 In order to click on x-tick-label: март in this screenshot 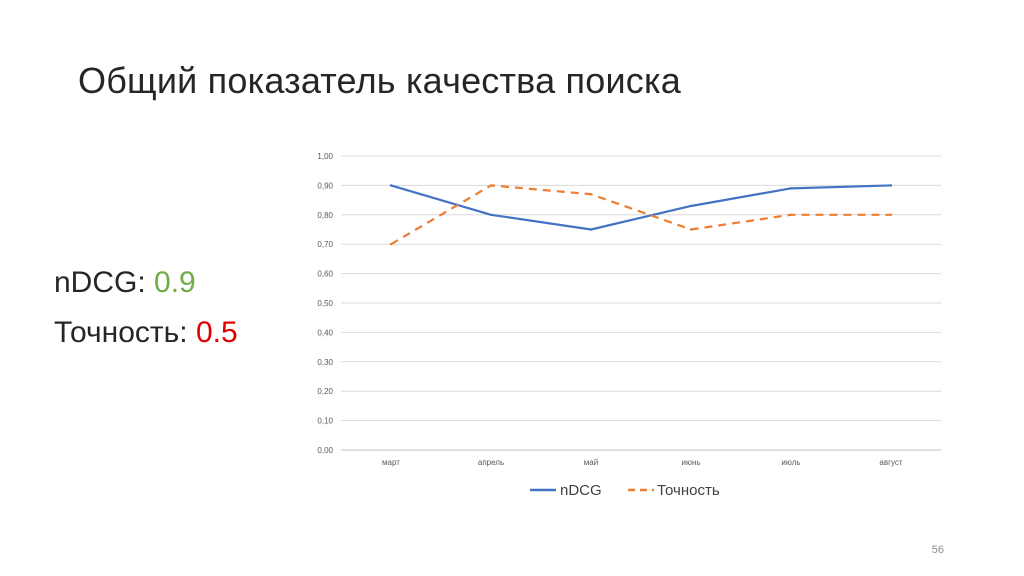, I will do `click(391, 462)`.